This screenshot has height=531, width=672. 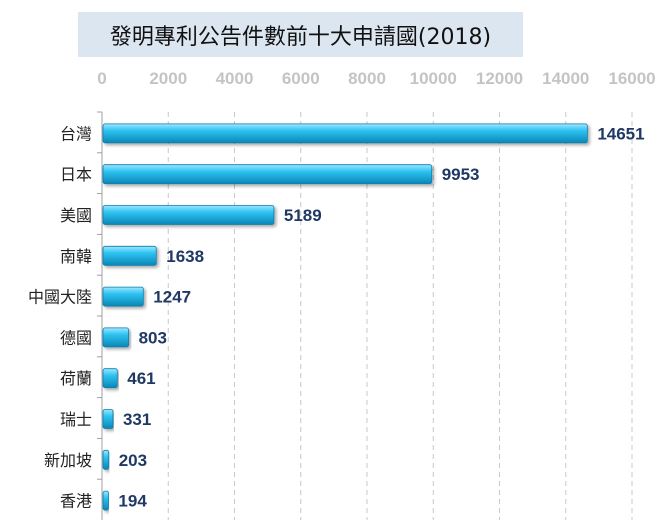 I want to click on value-label: 461, so click(x=141, y=378).